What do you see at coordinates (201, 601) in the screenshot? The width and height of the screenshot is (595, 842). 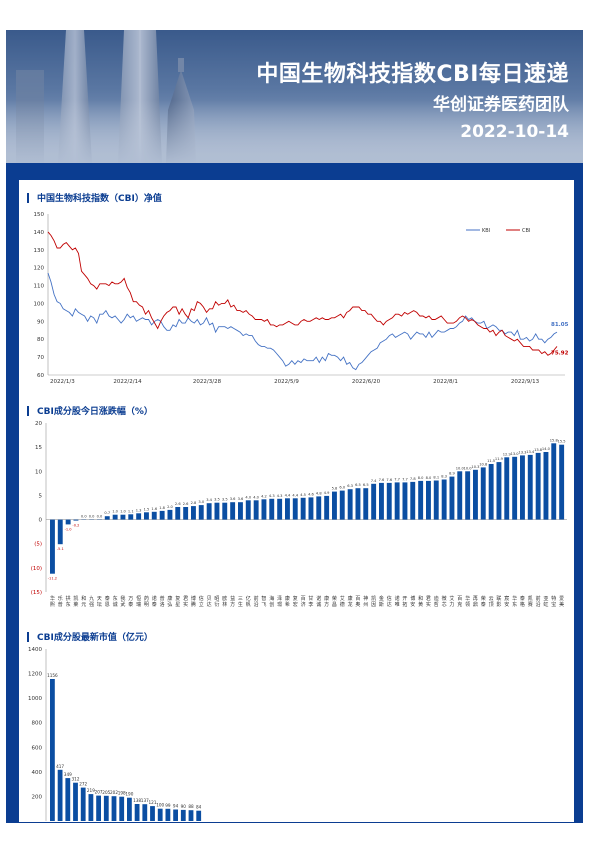 I see `change-bar-category-label: 信立` at bounding box center [201, 601].